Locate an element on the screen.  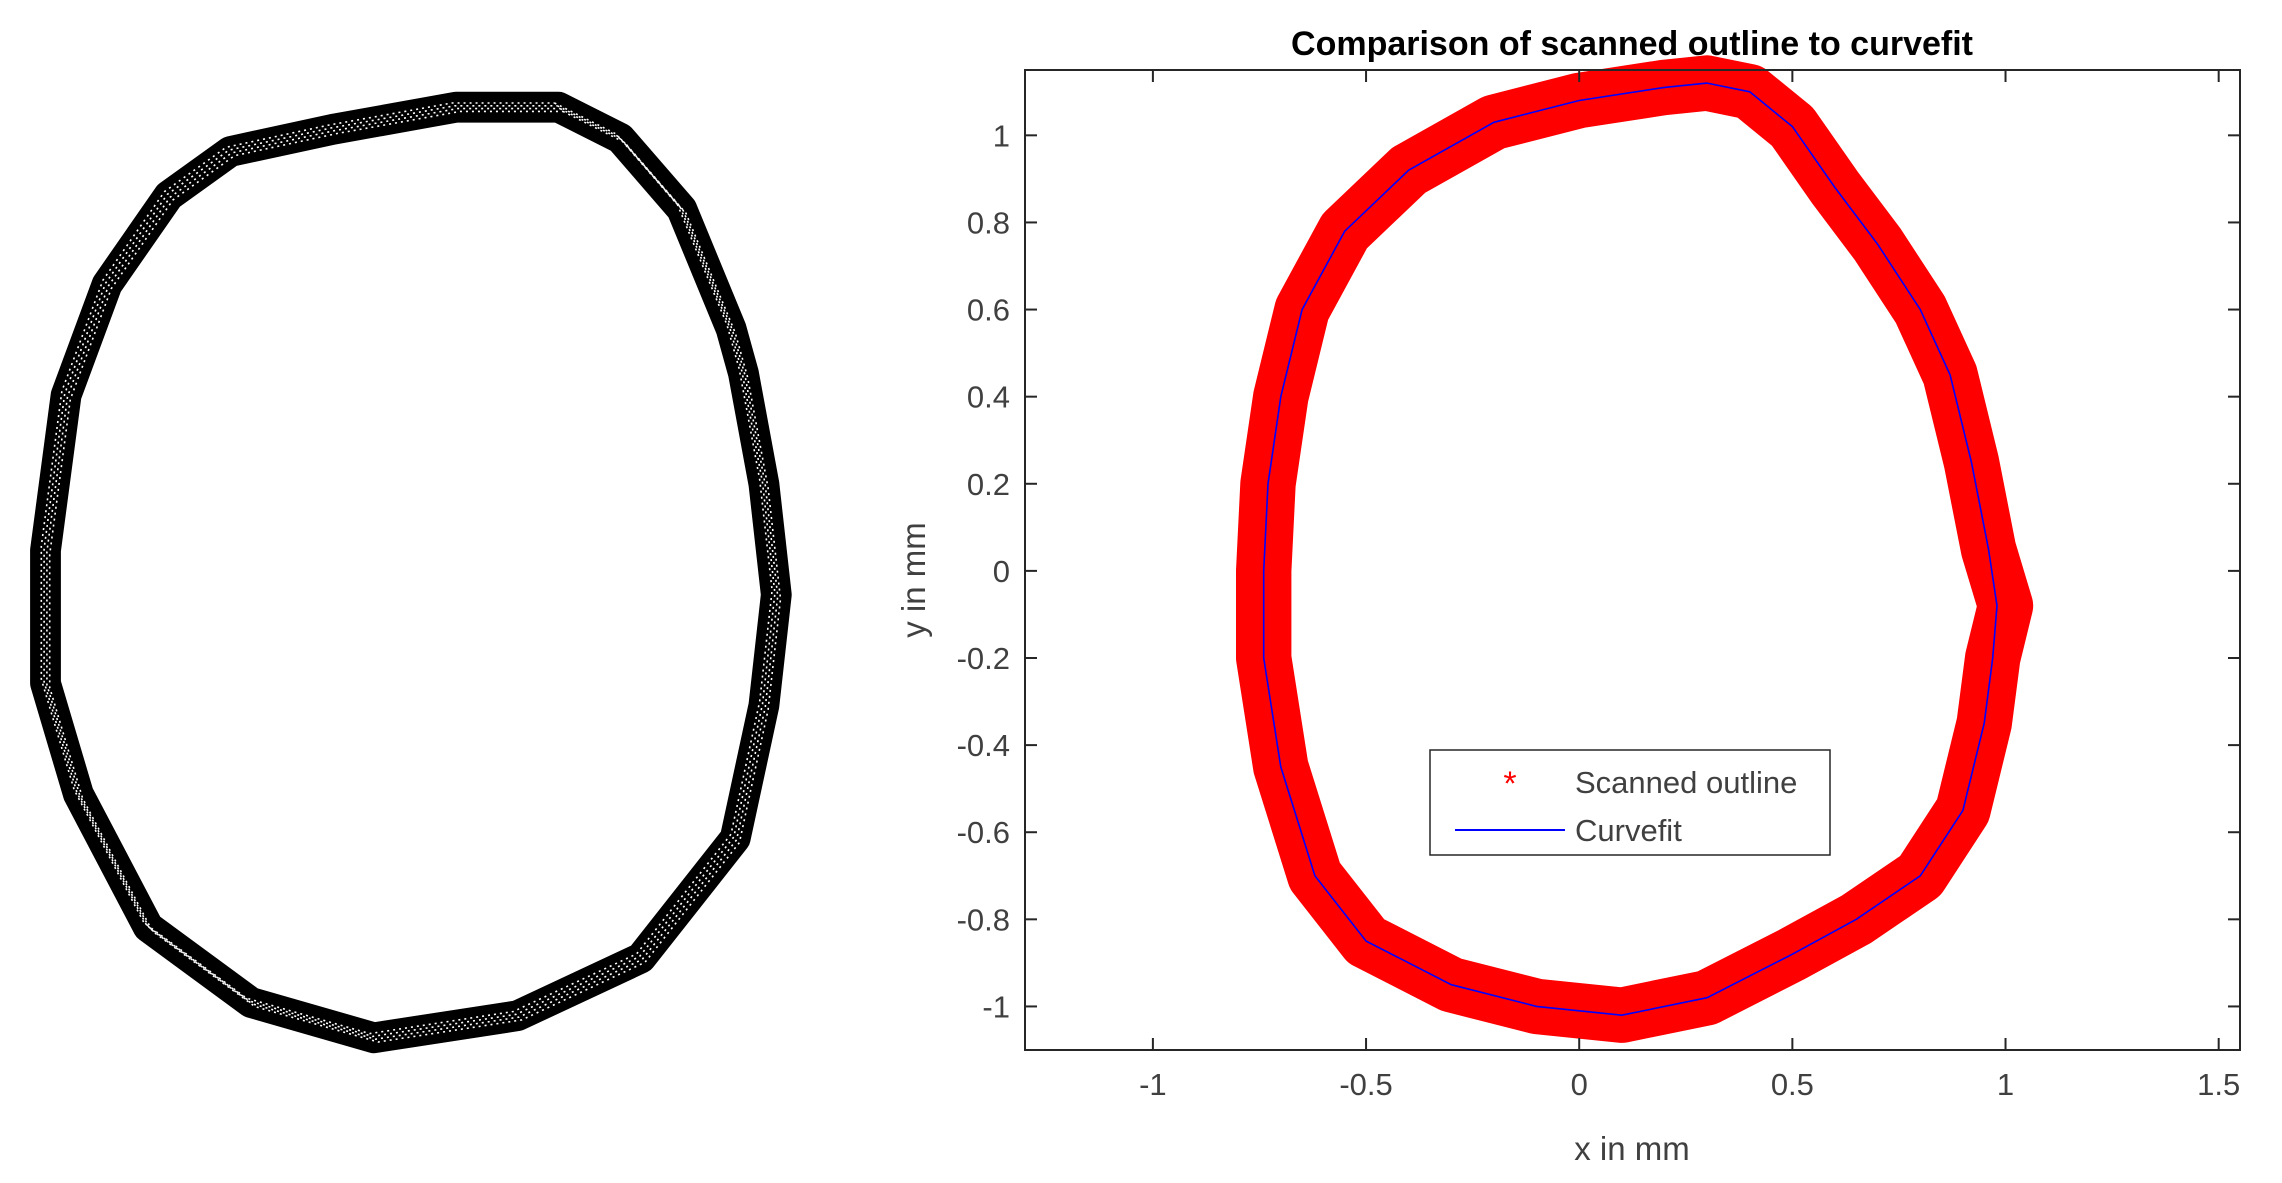
y-tick-label: 0 is located at coordinates (1001, 571).